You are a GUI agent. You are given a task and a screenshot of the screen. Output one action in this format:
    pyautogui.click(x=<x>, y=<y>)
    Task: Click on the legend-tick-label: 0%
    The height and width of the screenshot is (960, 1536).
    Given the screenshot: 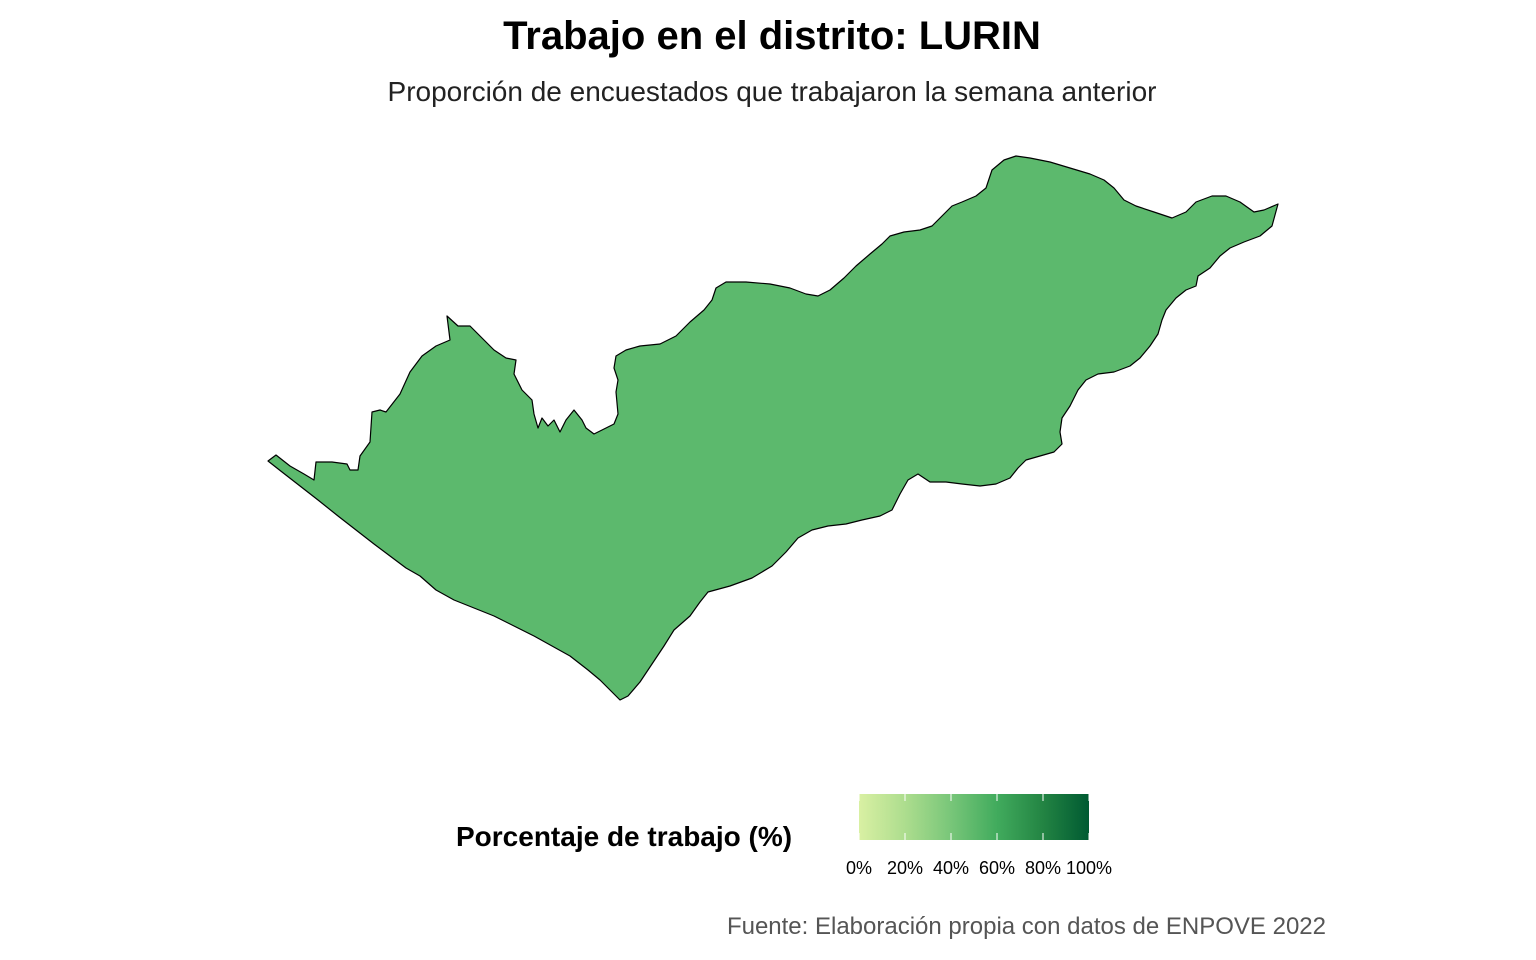 What is the action you would take?
    pyautogui.click(x=859, y=868)
    